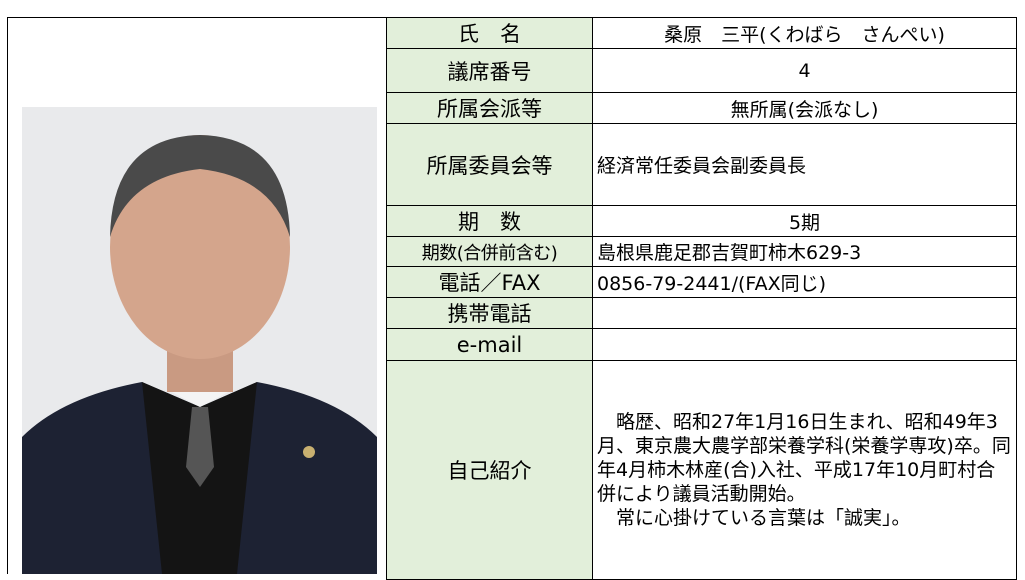 The width and height of the screenshot is (1025, 580). Describe the element at coordinates (804, 282) in the screenshot. I see `field-value: 0856-79-2441/(FAX同じ)` at that location.